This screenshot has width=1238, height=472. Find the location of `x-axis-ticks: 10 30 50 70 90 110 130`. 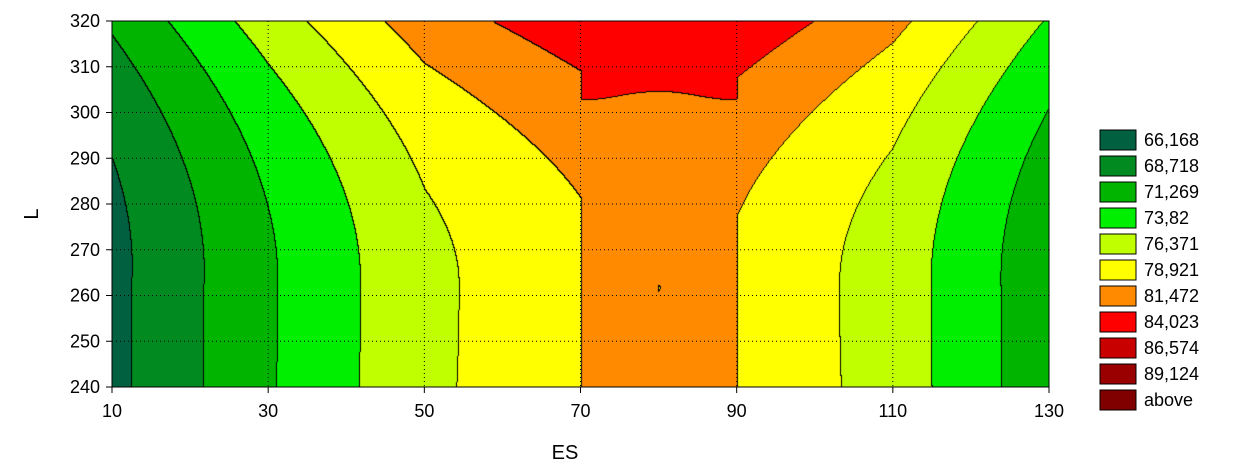

x-axis-ticks: 10 30 50 70 90 110 130 is located at coordinates (583, 404).